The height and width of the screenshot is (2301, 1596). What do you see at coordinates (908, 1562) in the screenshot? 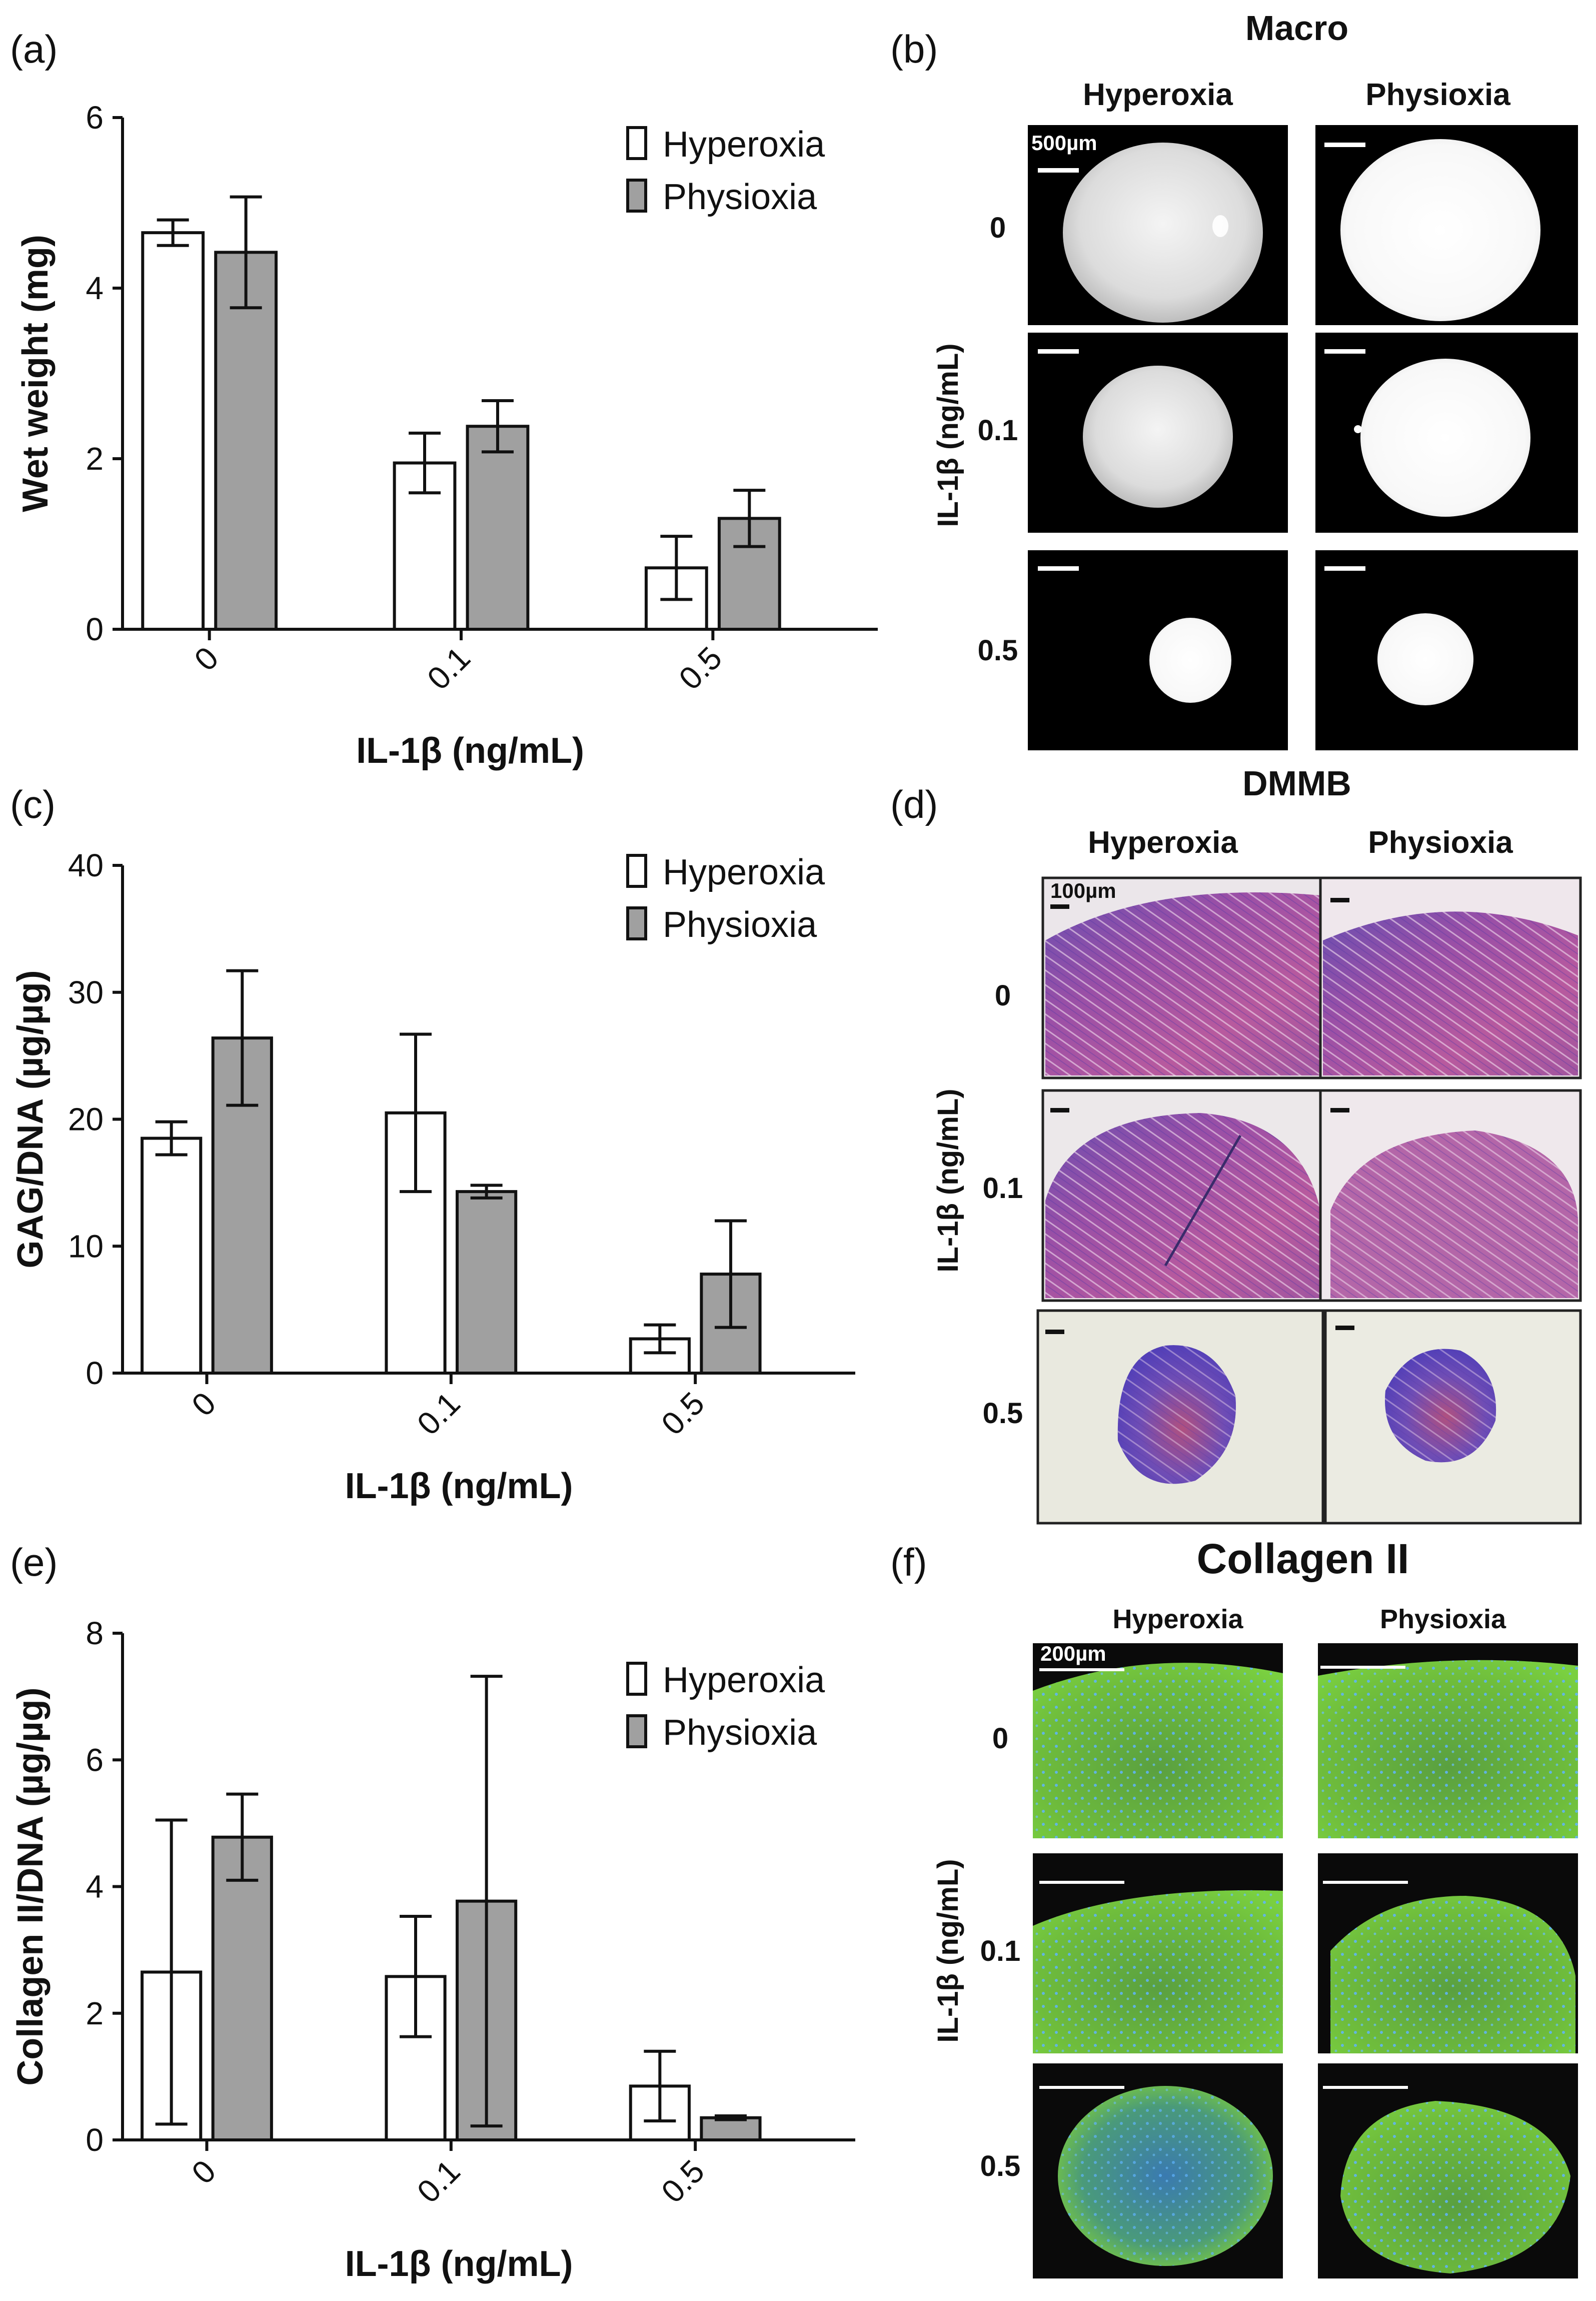
I see `panel-label-f: (f)` at bounding box center [908, 1562].